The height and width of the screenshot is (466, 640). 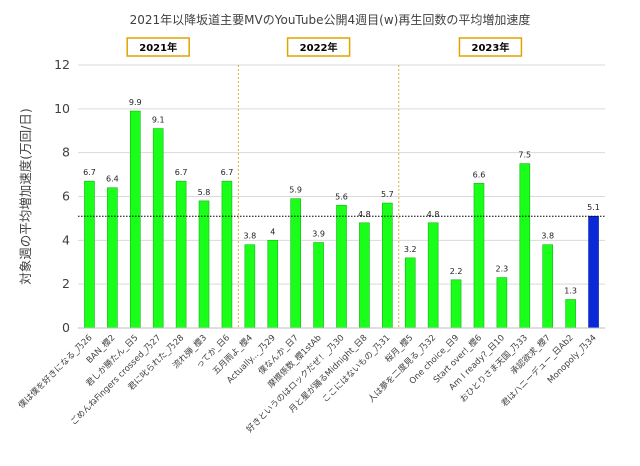 I want to click on data-label: 4, so click(x=272, y=231).